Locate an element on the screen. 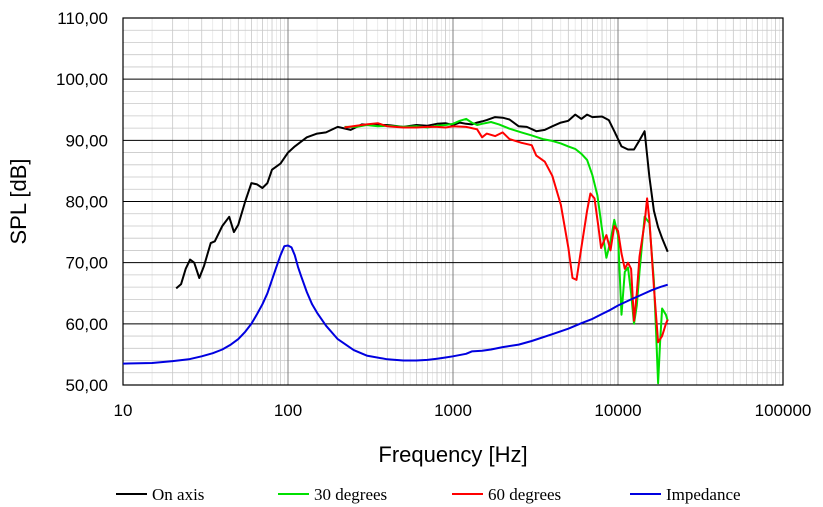 Image resolution: width=823 pixels, height=507 pixels. x-tick-label: 100000 is located at coordinates (783, 410).